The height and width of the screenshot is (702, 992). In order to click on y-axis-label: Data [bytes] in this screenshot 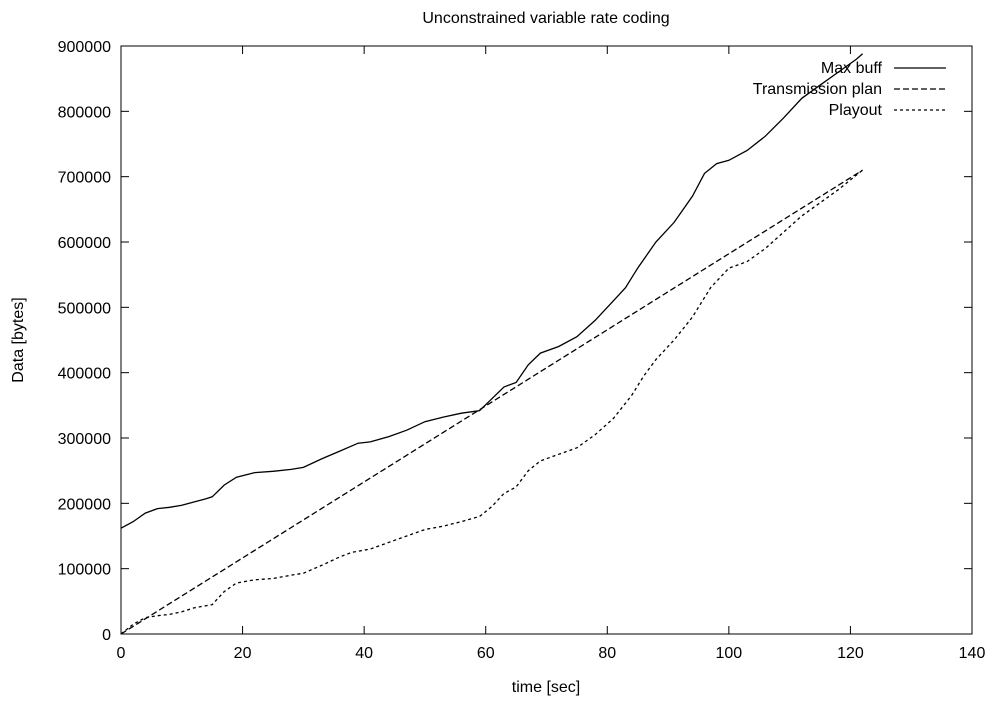, I will do `click(18, 339)`.